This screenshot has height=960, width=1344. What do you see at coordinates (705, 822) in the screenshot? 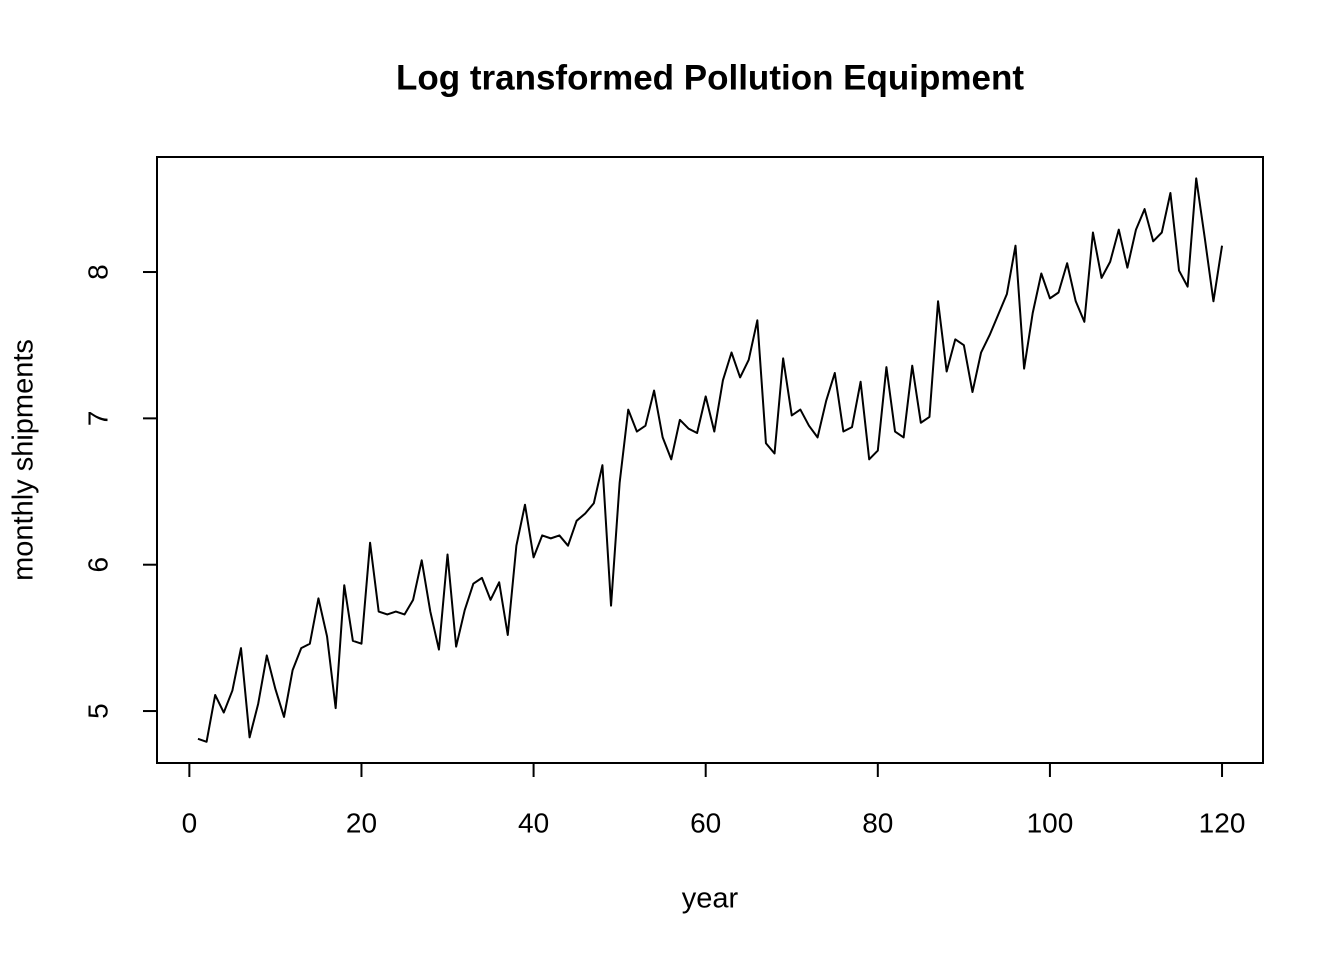
I see `x-tick-label: 60` at bounding box center [705, 822].